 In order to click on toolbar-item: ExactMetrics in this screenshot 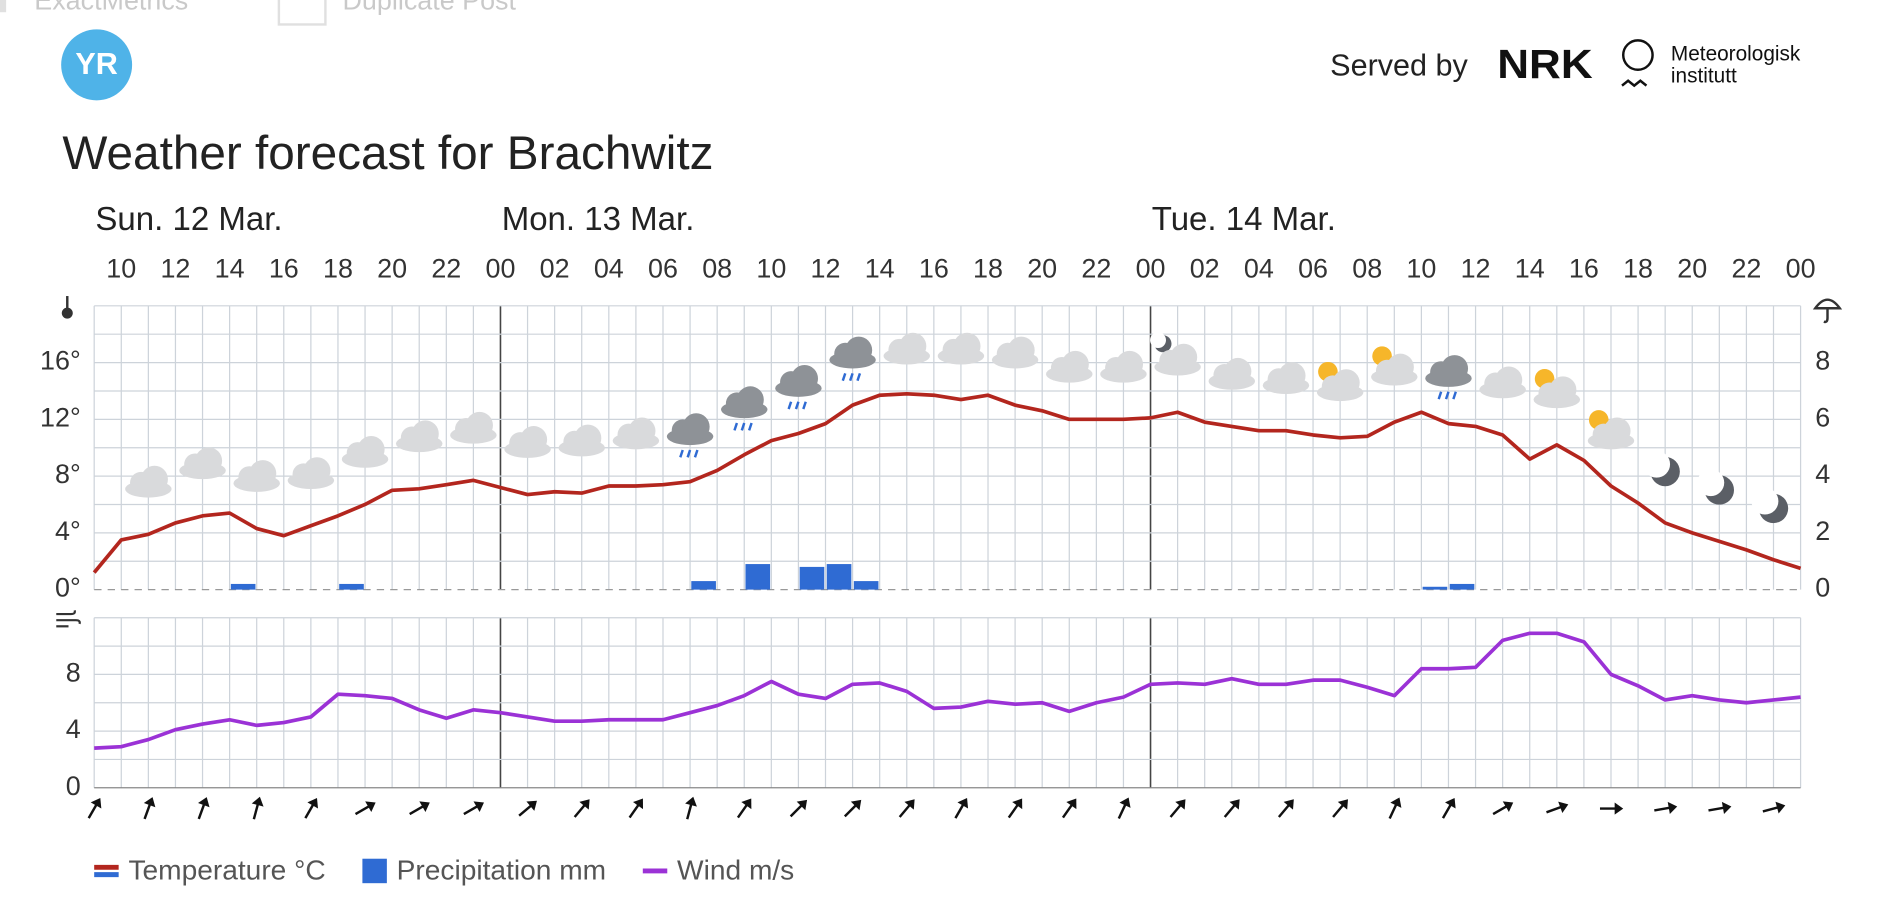, I will do `click(111, 8)`.